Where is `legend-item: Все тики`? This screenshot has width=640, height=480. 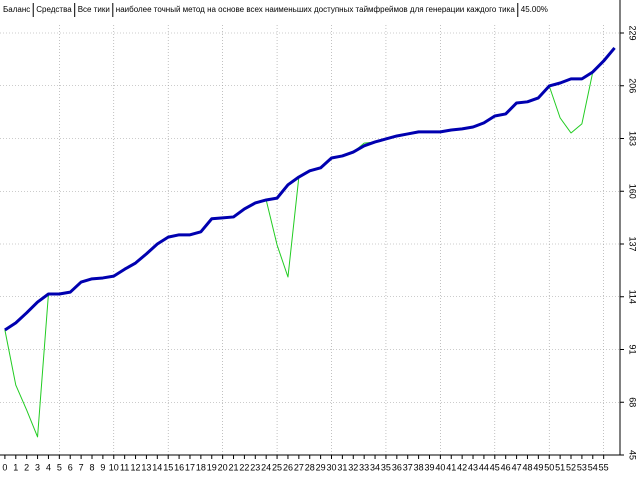 legend-item: Все тики is located at coordinates (94, 9).